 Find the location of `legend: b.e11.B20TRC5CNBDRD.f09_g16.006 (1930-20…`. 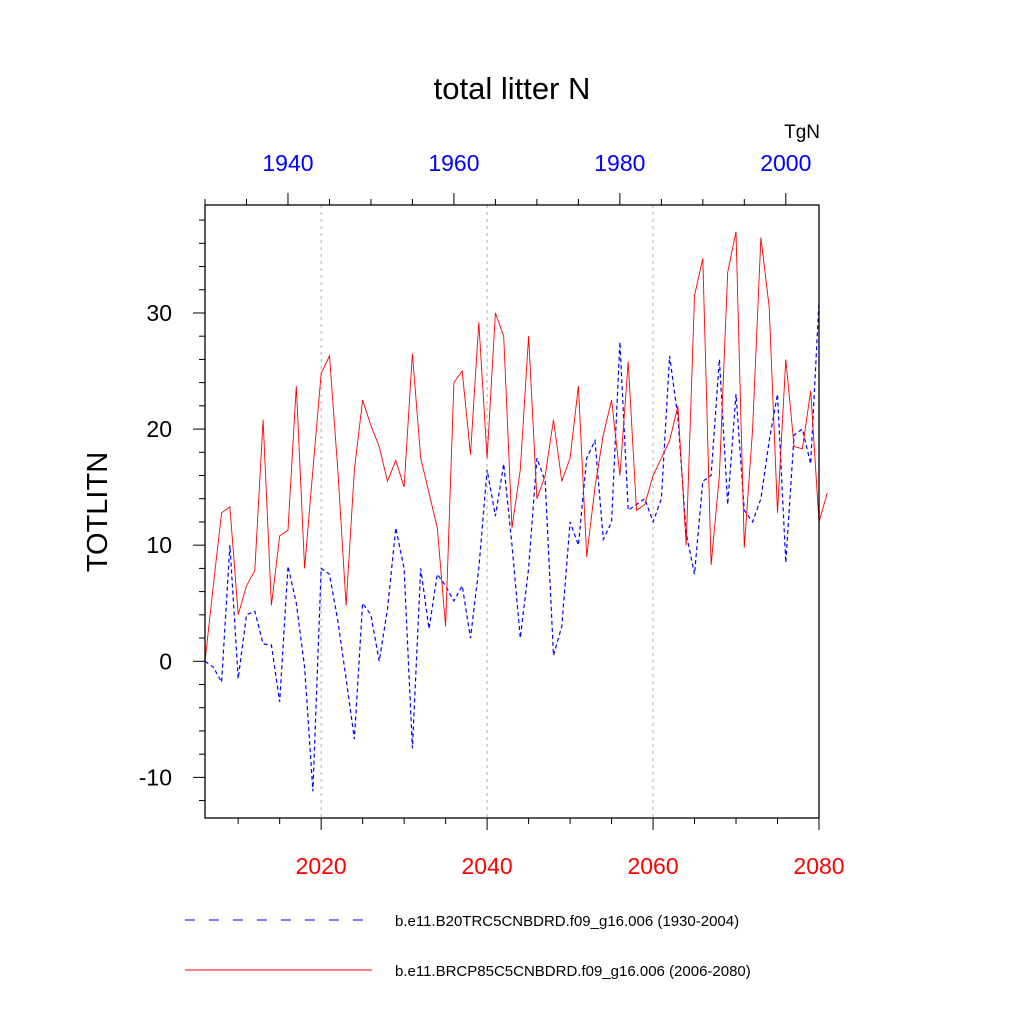

legend: b.e11.B20TRC5CNBDRD.f09_g16.006 (1930-20… is located at coordinates (468, 946).